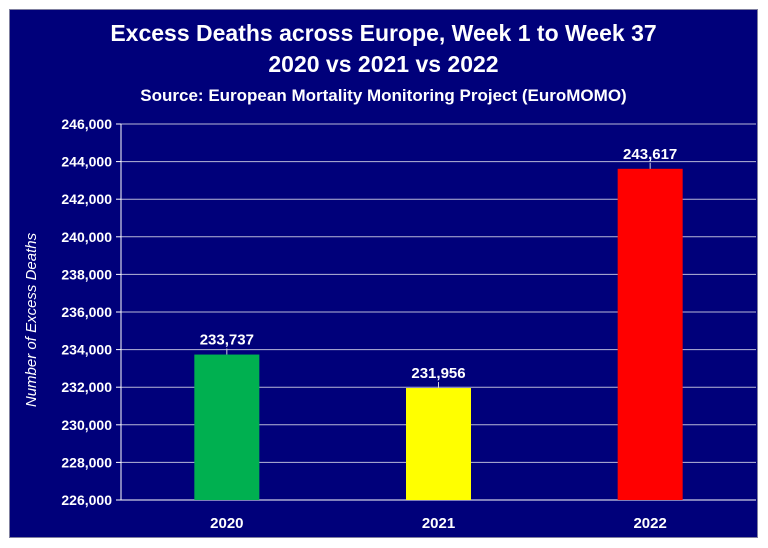 This screenshot has width=768, height=548. Describe the element at coordinates (86, 500) in the screenshot. I see `y-tick-label: 226,000` at that location.